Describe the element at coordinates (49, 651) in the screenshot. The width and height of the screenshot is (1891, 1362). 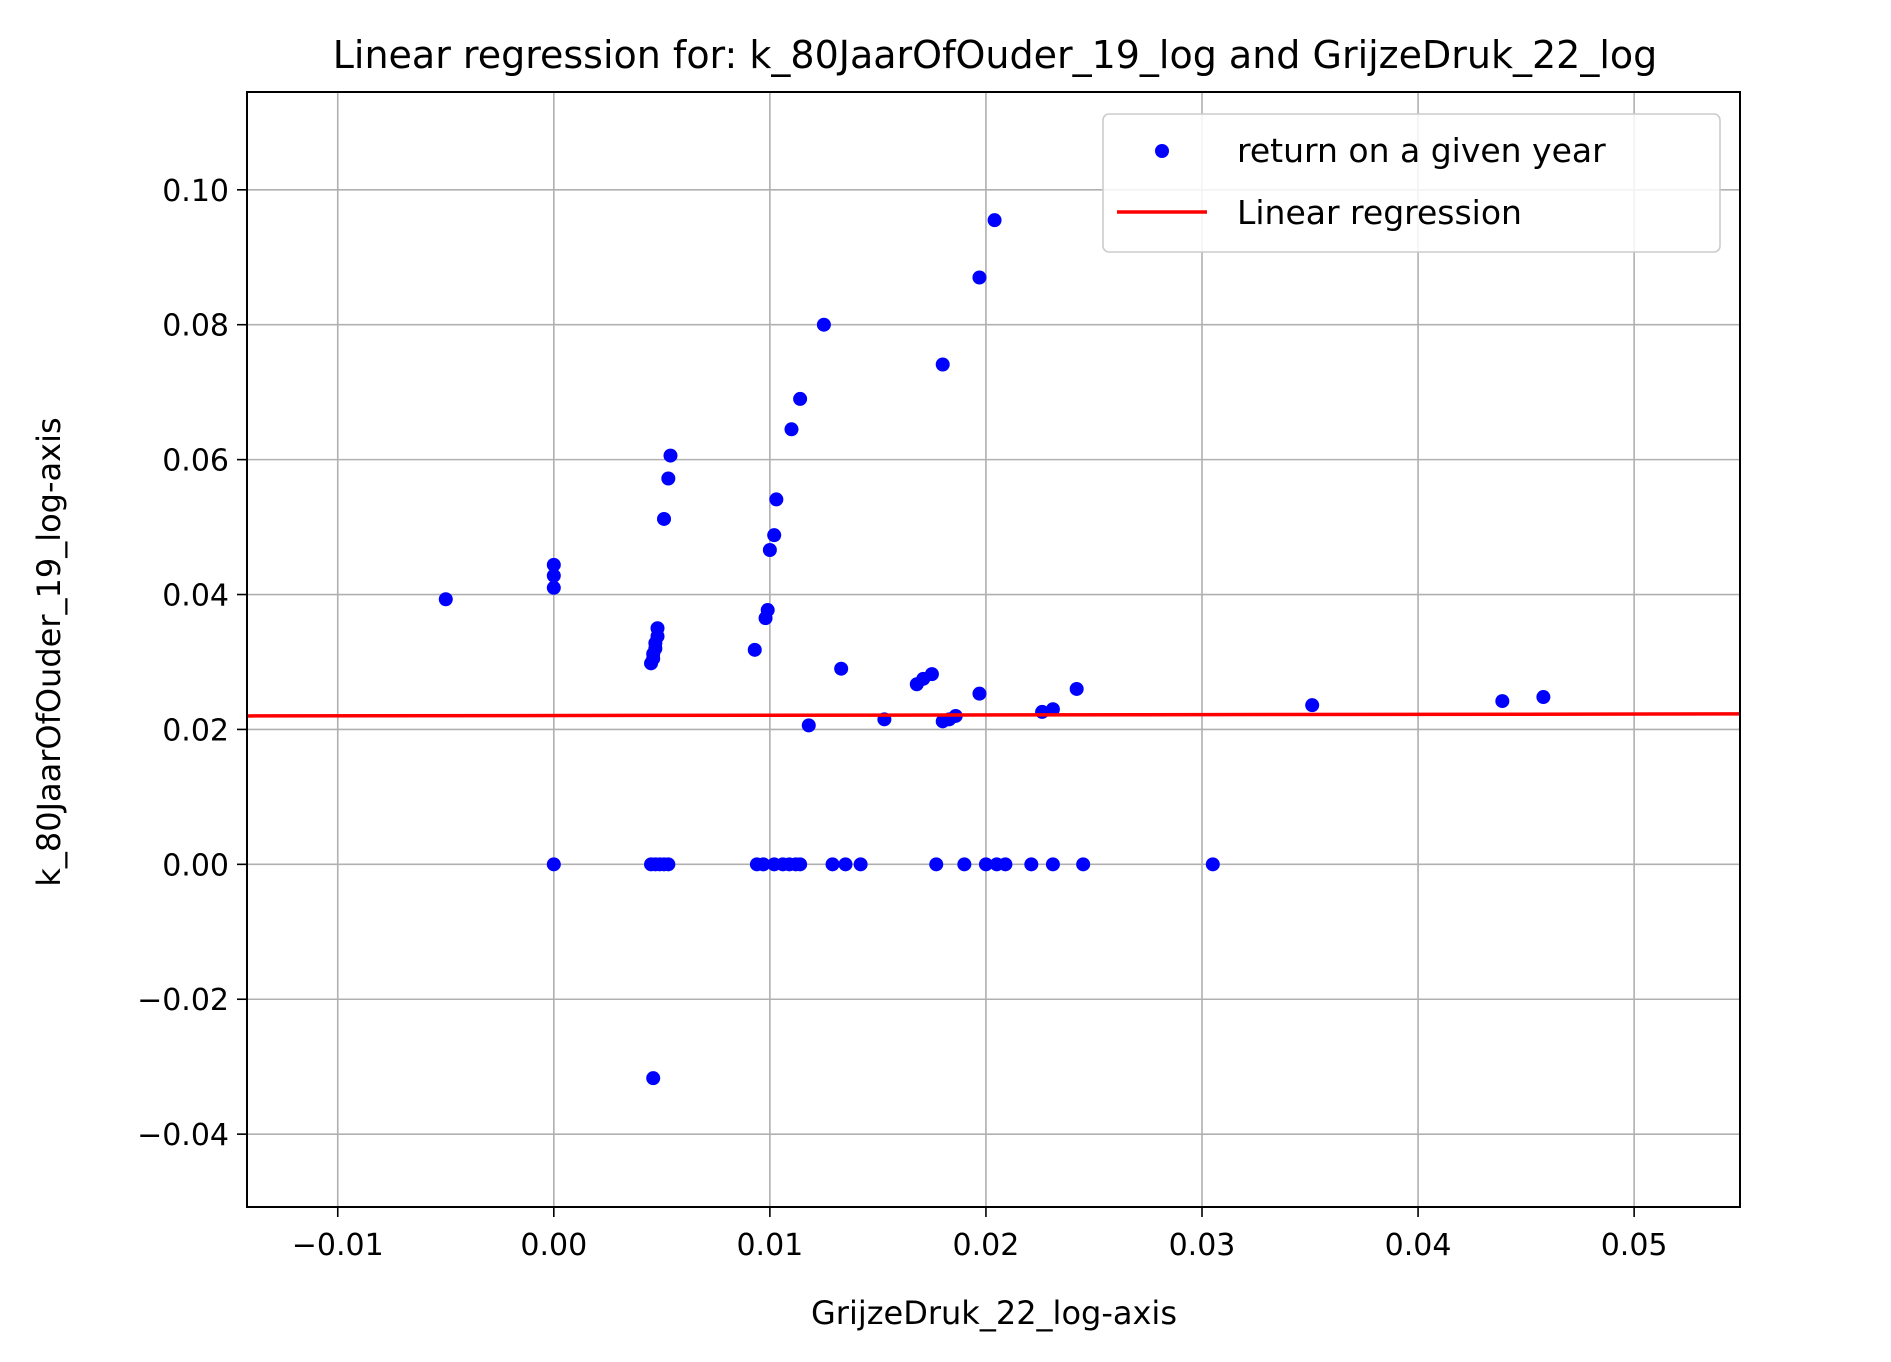
I see `y-axis-label: k_80JaarOfOuder_19_log-axis` at that location.